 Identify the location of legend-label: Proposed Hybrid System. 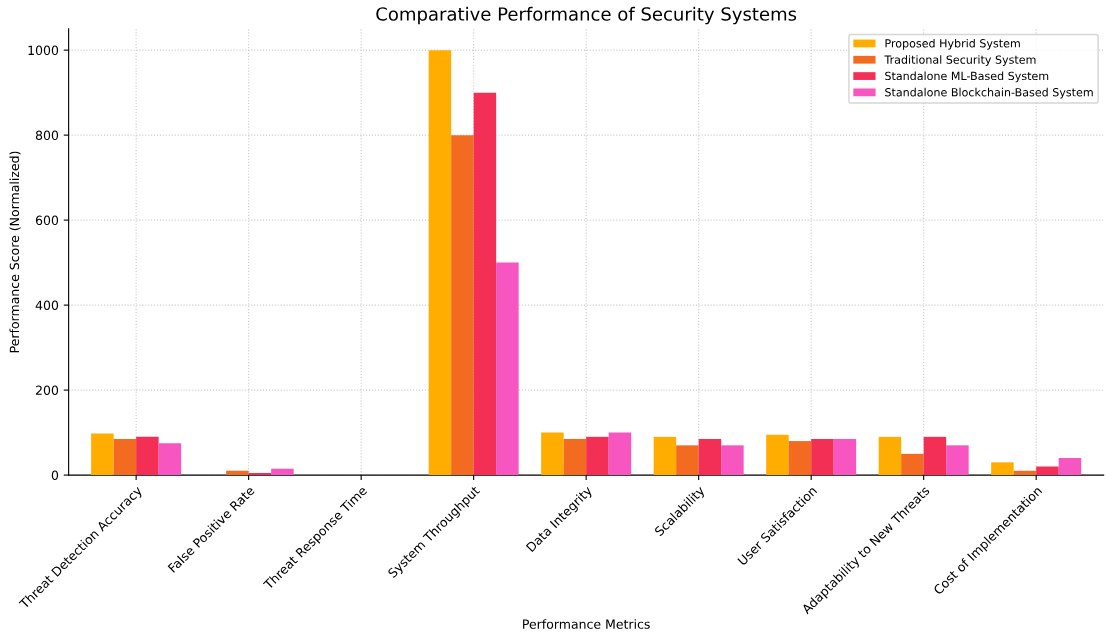
(952, 44).